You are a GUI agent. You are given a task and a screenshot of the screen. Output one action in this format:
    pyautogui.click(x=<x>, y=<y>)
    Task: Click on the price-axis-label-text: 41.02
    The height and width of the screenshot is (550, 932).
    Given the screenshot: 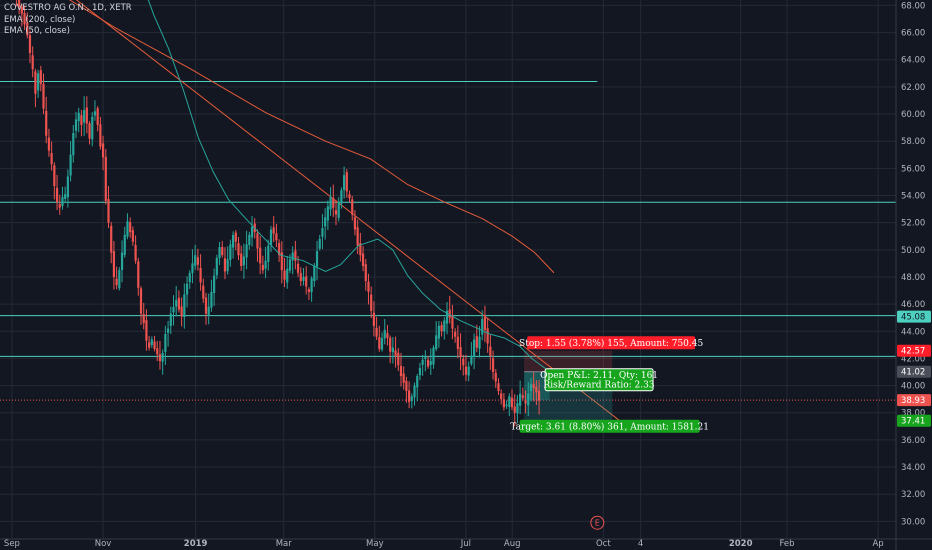 What is the action you would take?
    pyautogui.click(x=913, y=373)
    